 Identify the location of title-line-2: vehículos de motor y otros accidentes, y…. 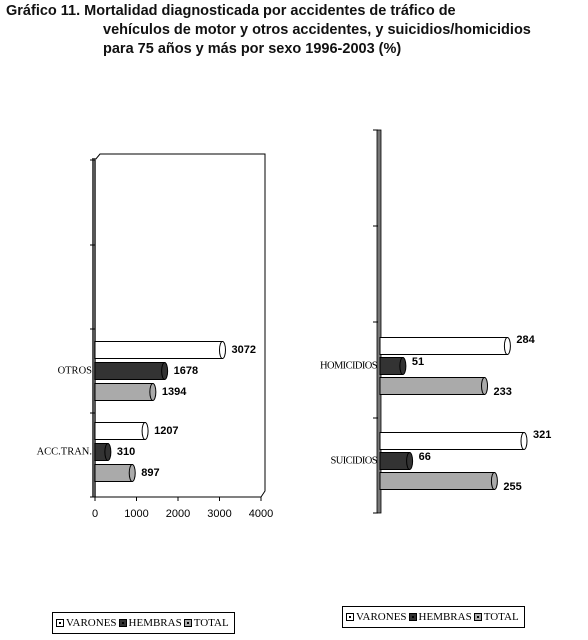
(317, 30).